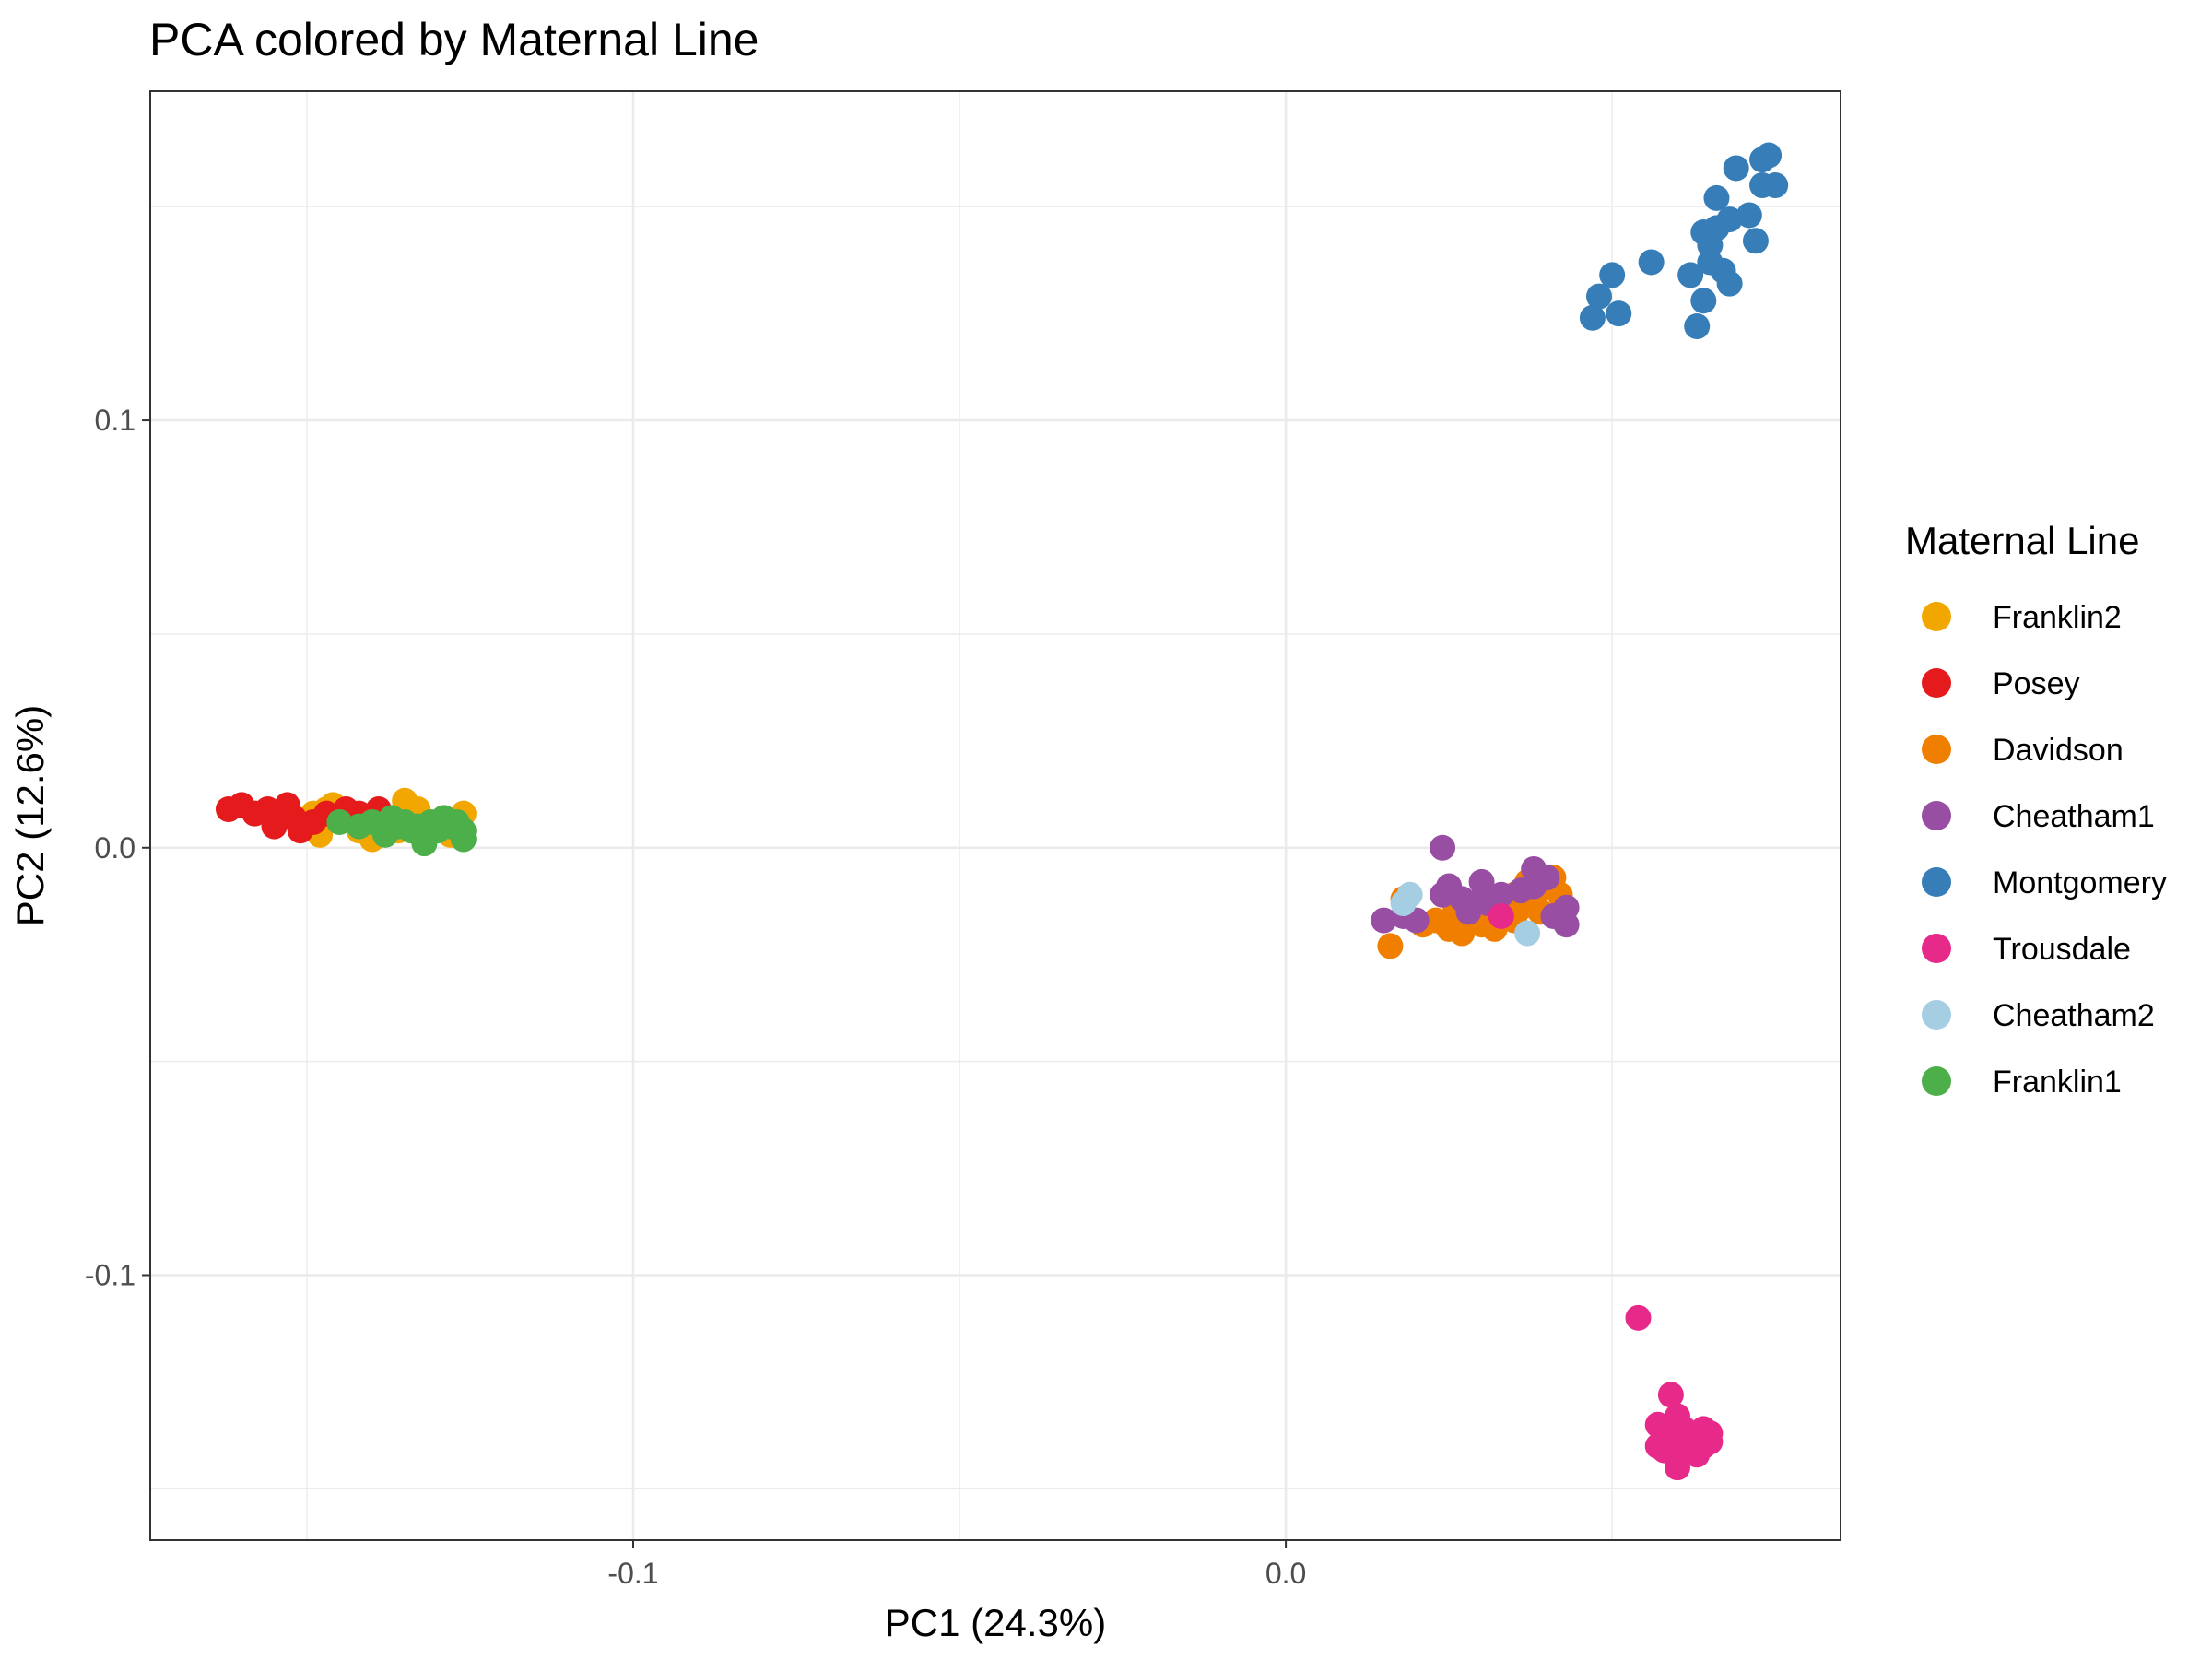 The height and width of the screenshot is (1659, 2212). What do you see at coordinates (1936, 815) in the screenshot?
I see `legend-key-cheatham1` at bounding box center [1936, 815].